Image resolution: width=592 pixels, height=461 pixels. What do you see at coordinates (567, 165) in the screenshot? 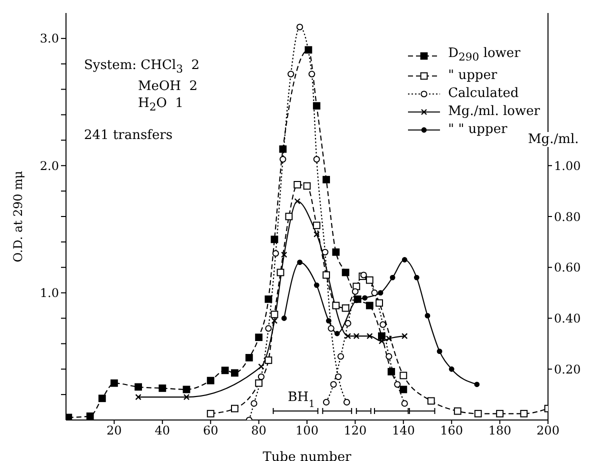
I see `y2-tick-label: 1.00` at bounding box center [567, 165].